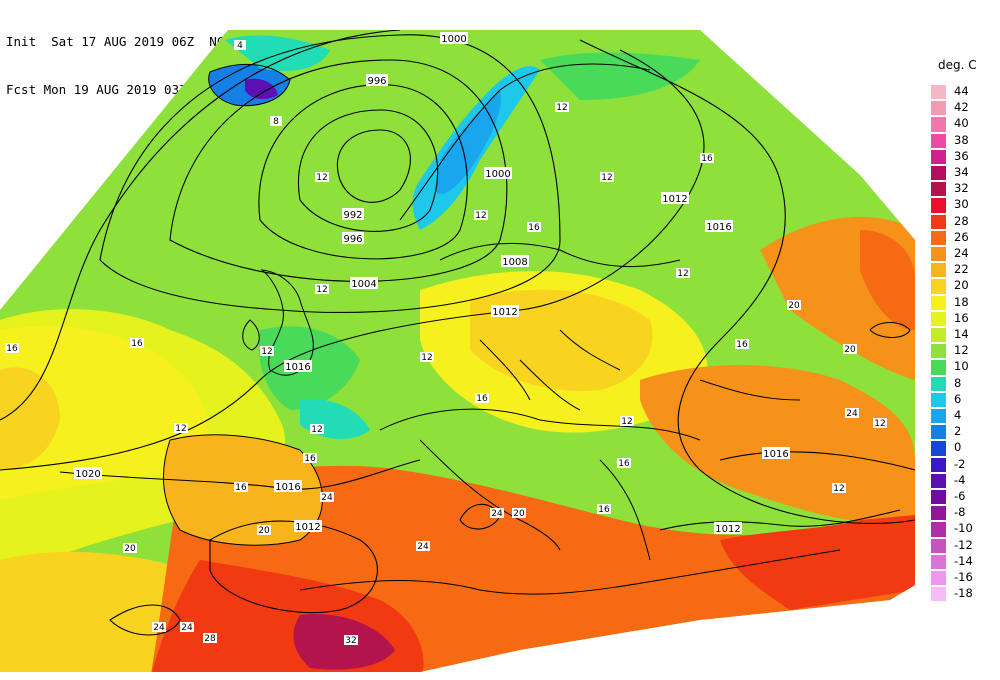  What do you see at coordinates (276, 122) in the screenshot?
I see `svg-text: 8` at bounding box center [276, 122].